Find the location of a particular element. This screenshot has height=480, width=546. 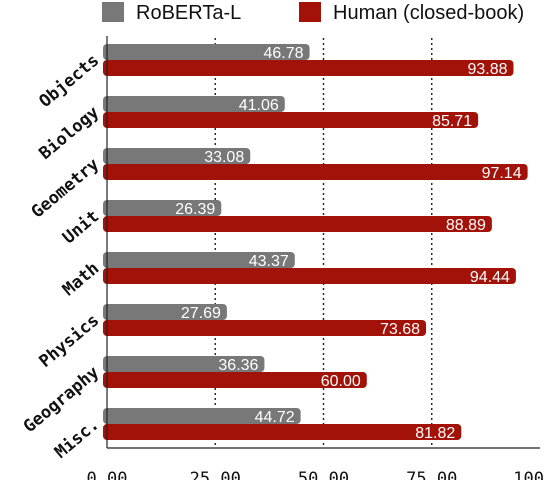

data-label: 94.44 is located at coordinates (490, 277).